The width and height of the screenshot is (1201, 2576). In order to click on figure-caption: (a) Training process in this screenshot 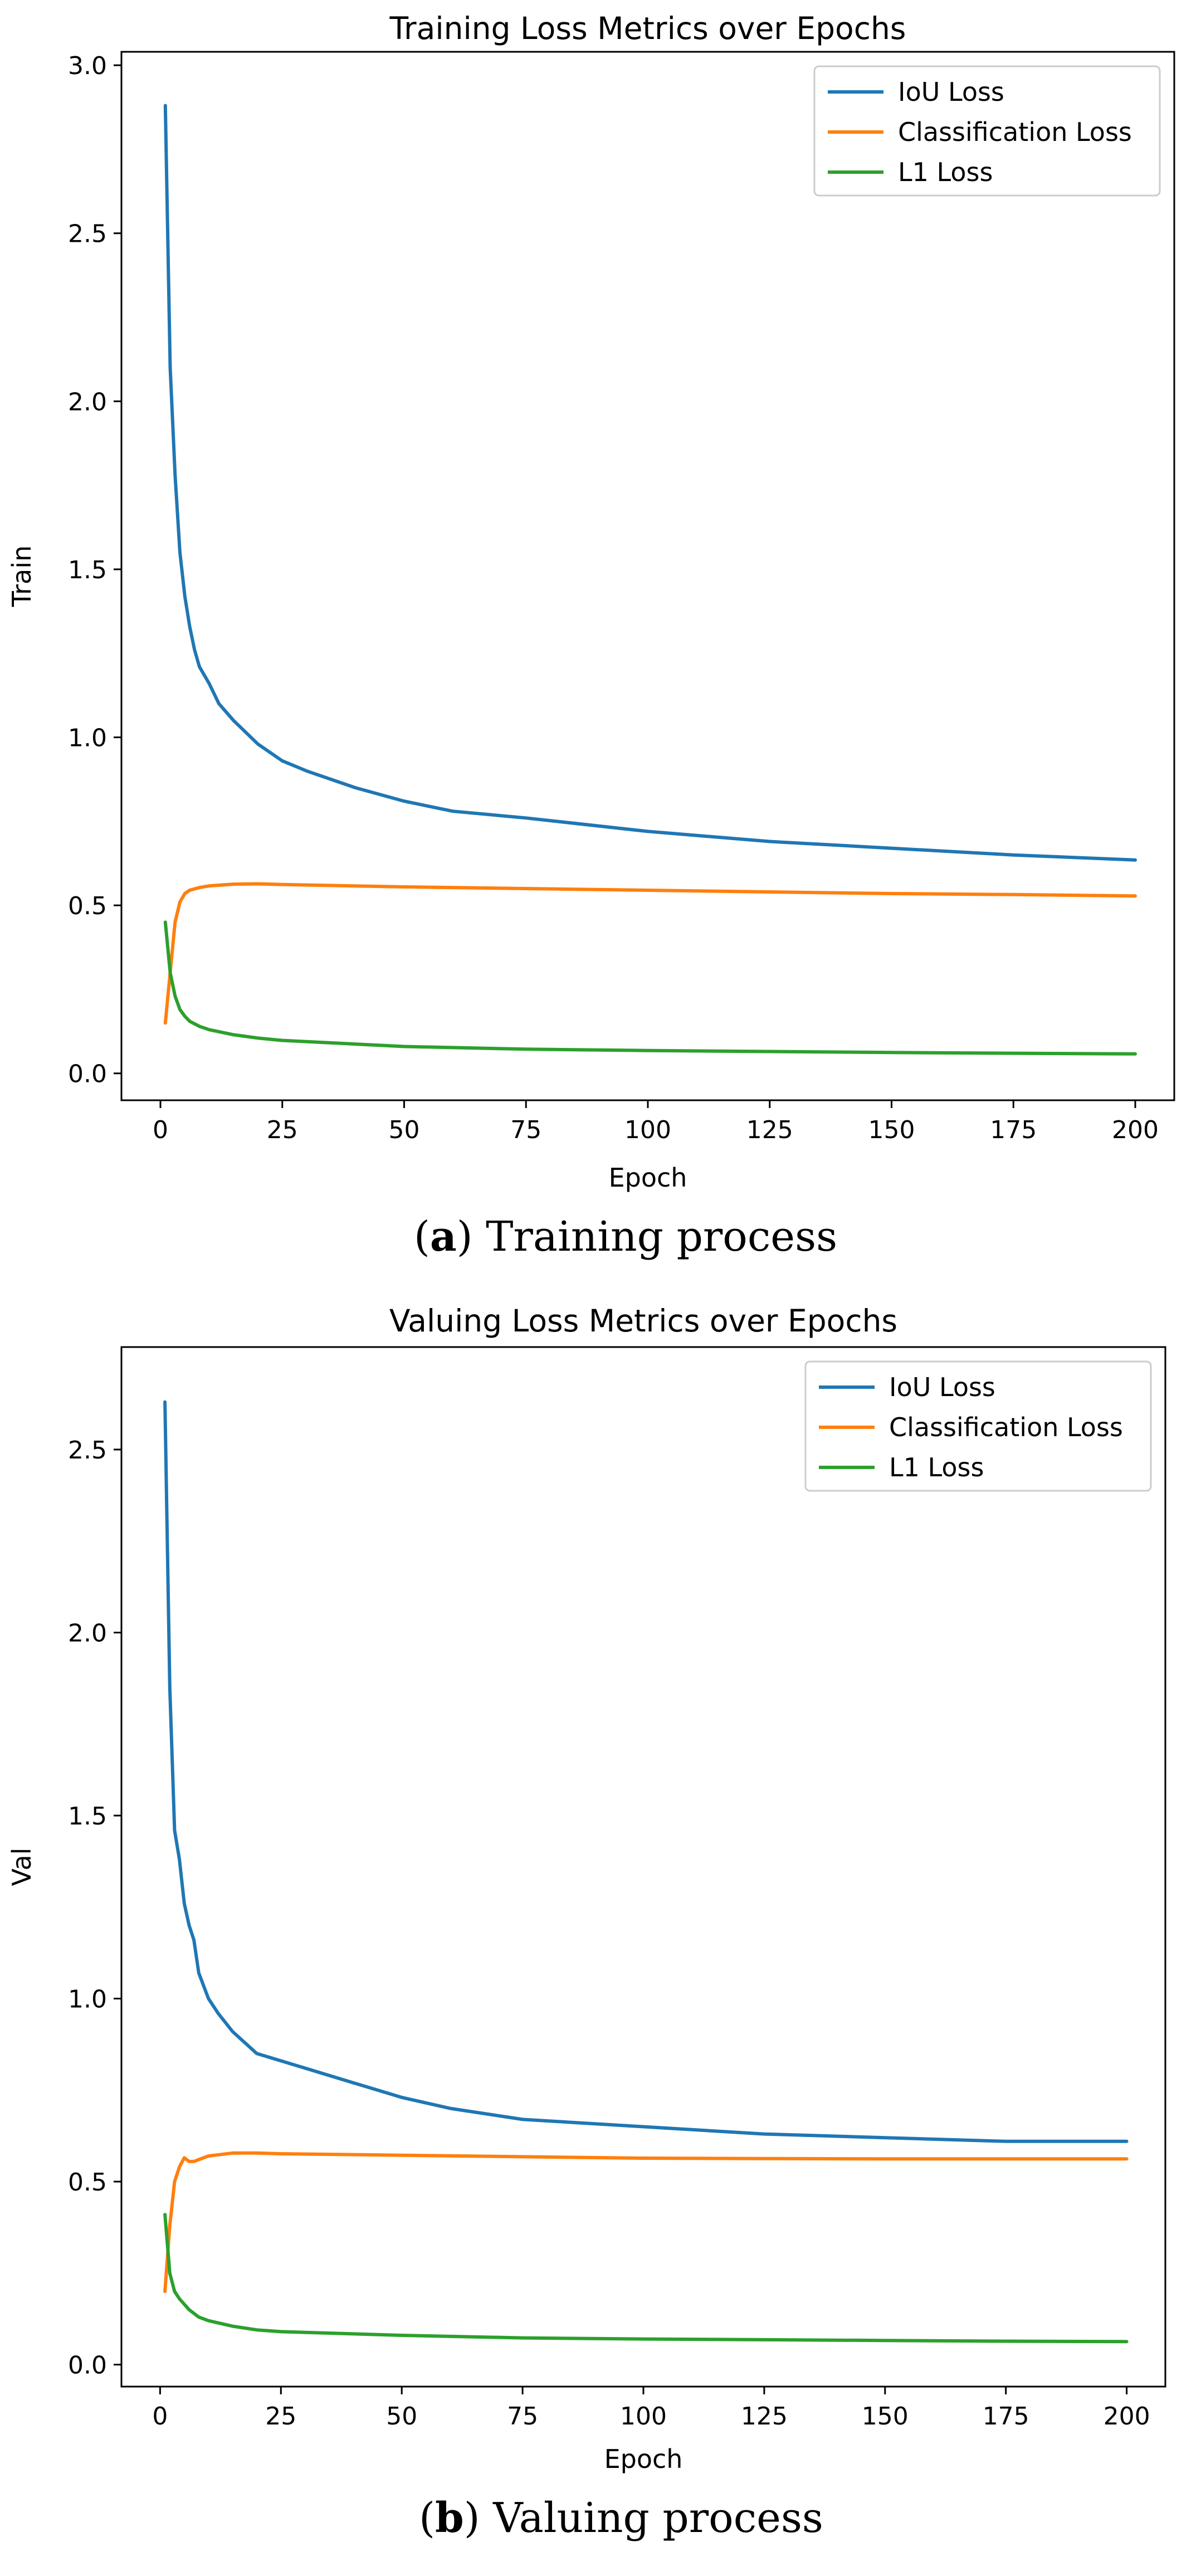, I will do `click(625, 1237)`.